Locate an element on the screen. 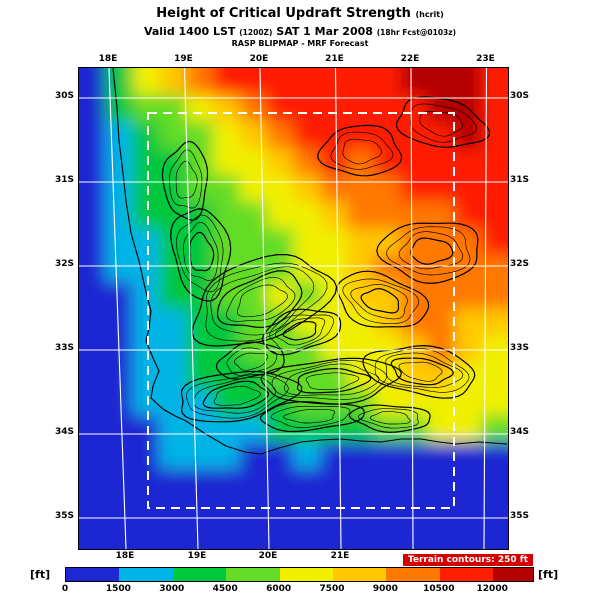 This screenshot has width=600, height=600. lon-label-bottom: 20E is located at coordinates (268, 556).